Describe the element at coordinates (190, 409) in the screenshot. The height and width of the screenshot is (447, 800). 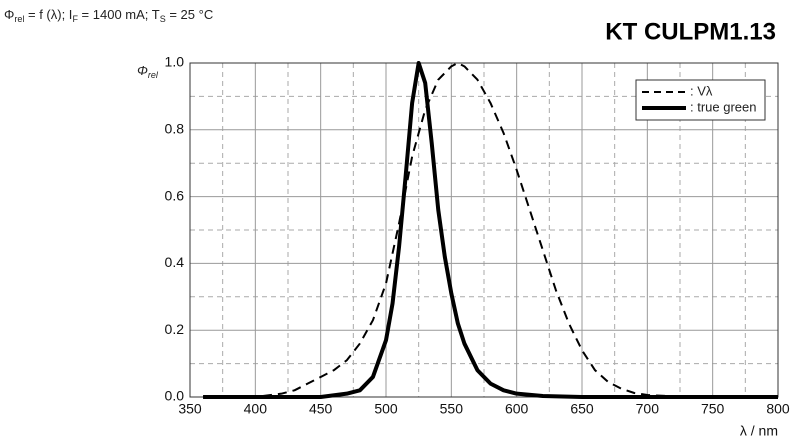
I see `x-tick-label: 350` at that location.